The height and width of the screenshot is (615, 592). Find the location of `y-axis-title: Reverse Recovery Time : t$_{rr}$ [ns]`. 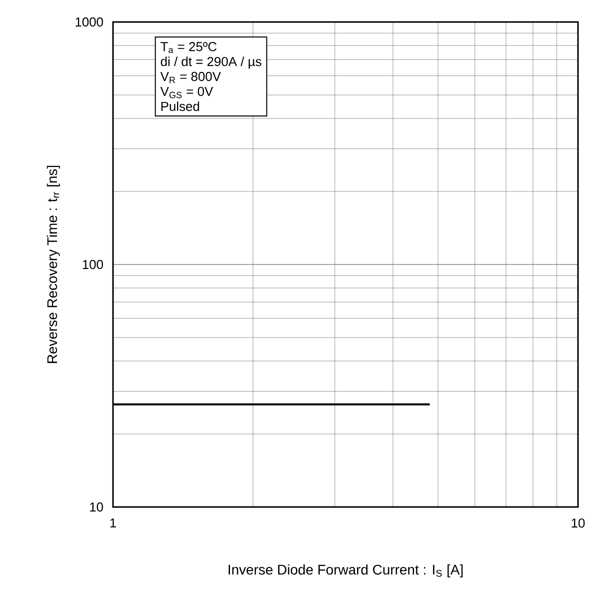

y-axis-title: Reverse Recovery Time : t$_{rr}$ [ns] is located at coordinates (53, 264).